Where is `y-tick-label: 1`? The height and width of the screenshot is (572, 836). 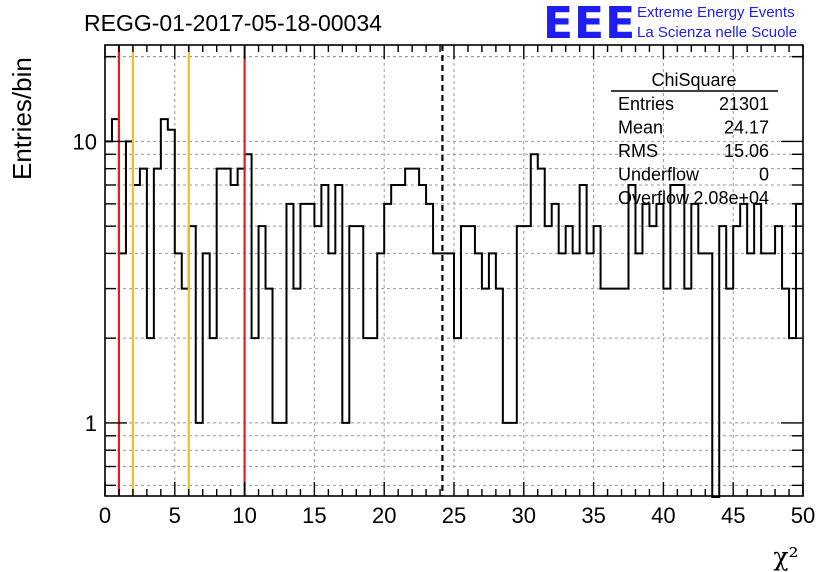 y-tick-label: 1 is located at coordinates (91, 423).